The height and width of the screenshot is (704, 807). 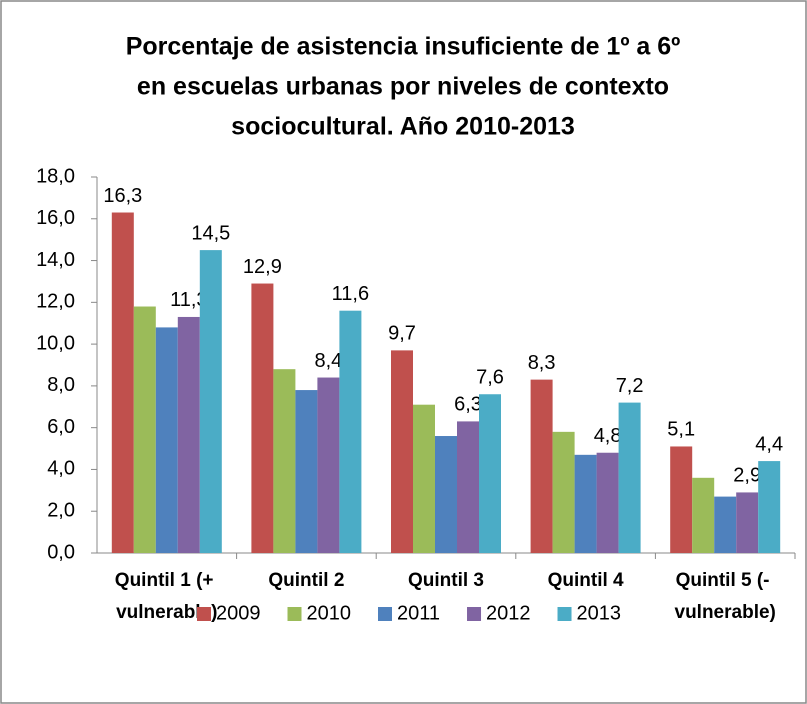 What do you see at coordinates (725, 580) in the screenshot?
I see `x-tick-label-line: Quintil 5 (-` at bounding box center [725, 580].